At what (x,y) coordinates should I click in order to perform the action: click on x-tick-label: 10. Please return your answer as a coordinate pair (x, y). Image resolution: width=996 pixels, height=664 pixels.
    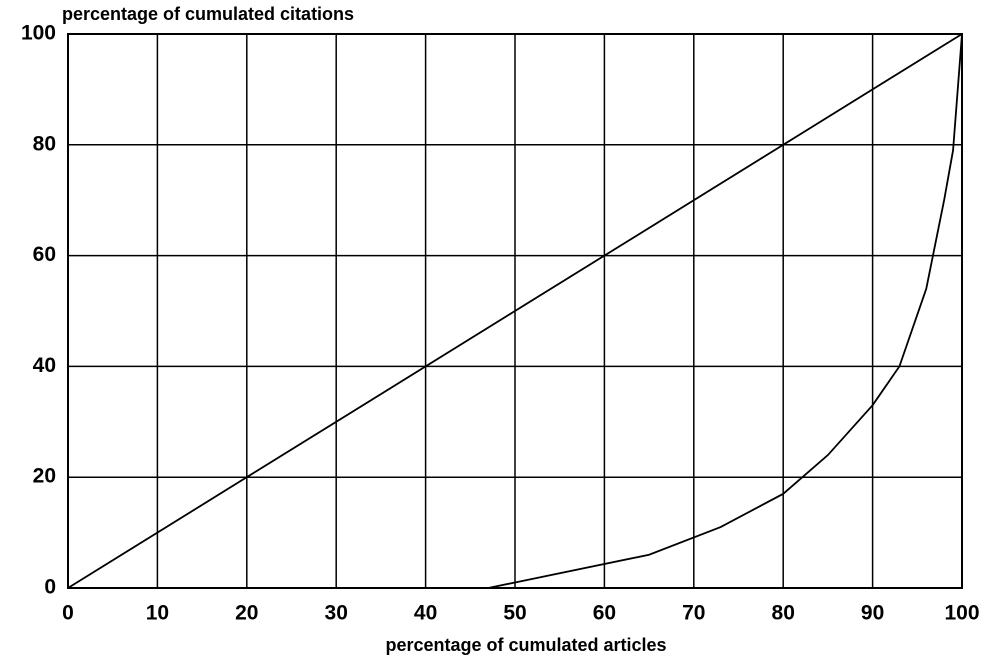
    Looking at the image, I should click on (157, 613).